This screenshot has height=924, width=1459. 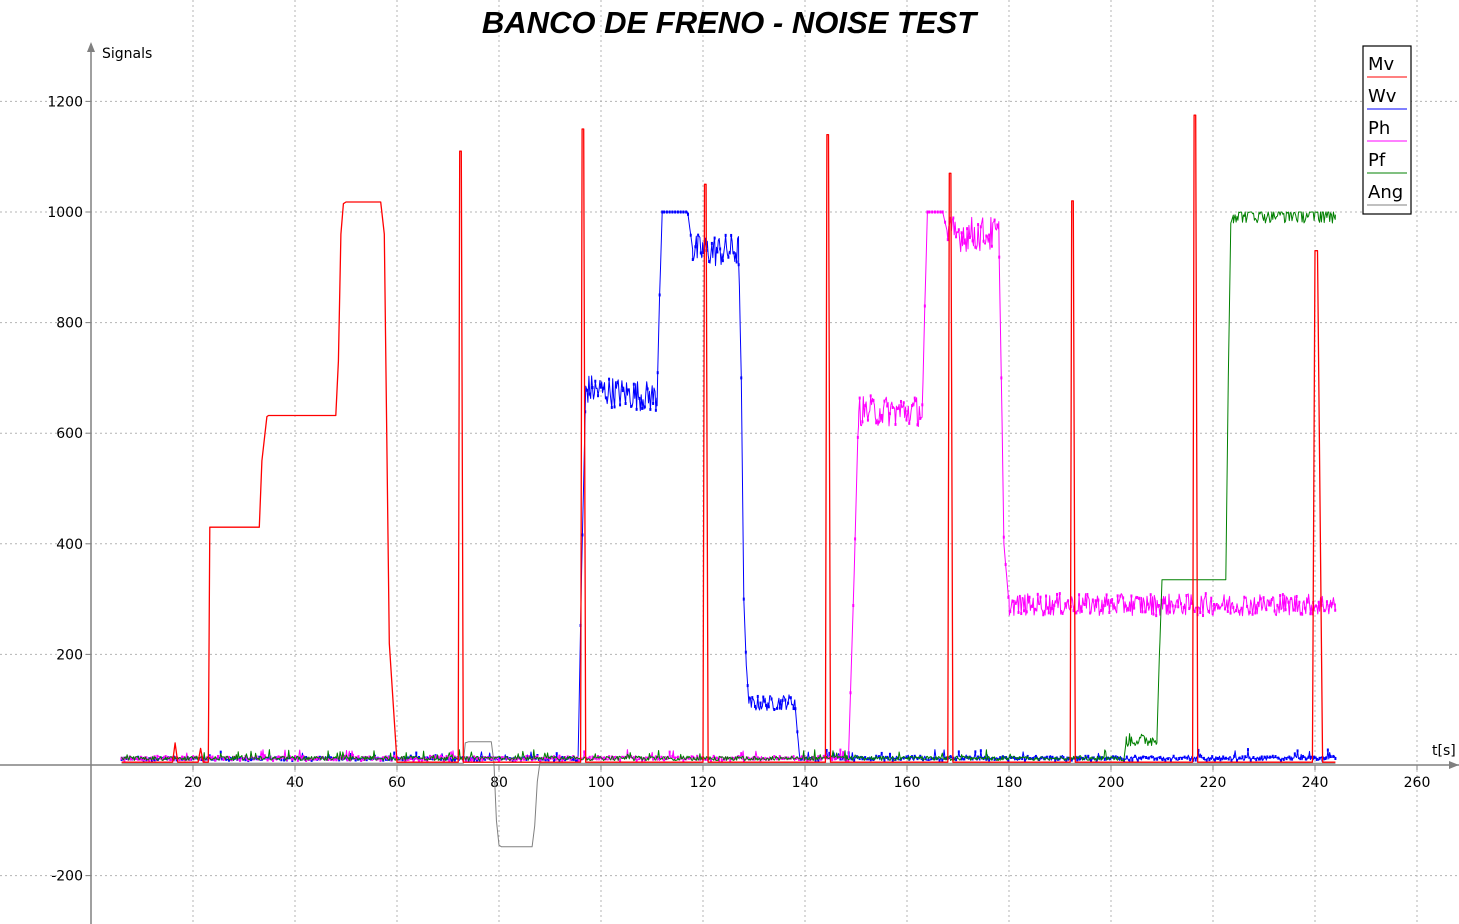 I want to click on y-tick-label: 200, so click(x=69, y=655).